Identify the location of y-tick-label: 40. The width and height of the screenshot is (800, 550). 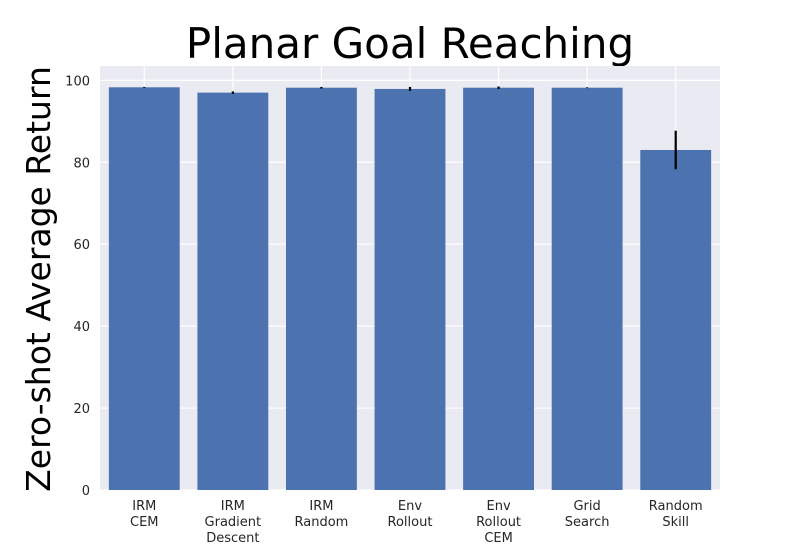
(81, 327).